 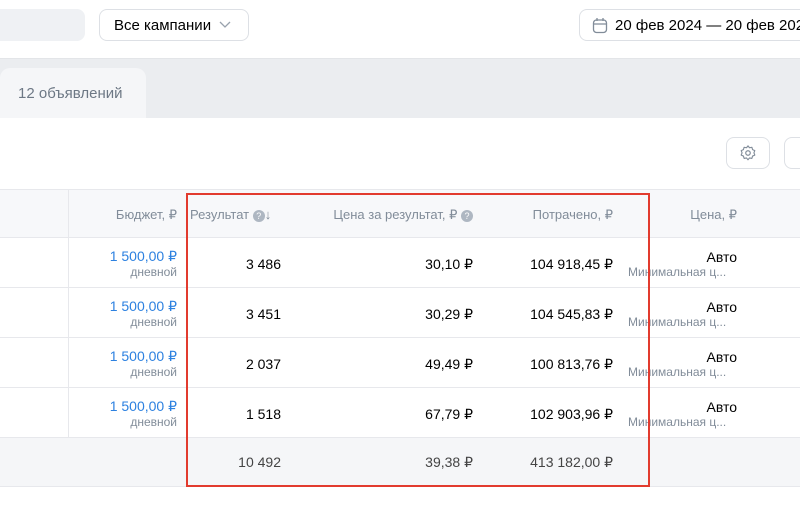 I want to click on spent-value: 104 918,45 ₽, so click(x=571, y=264).